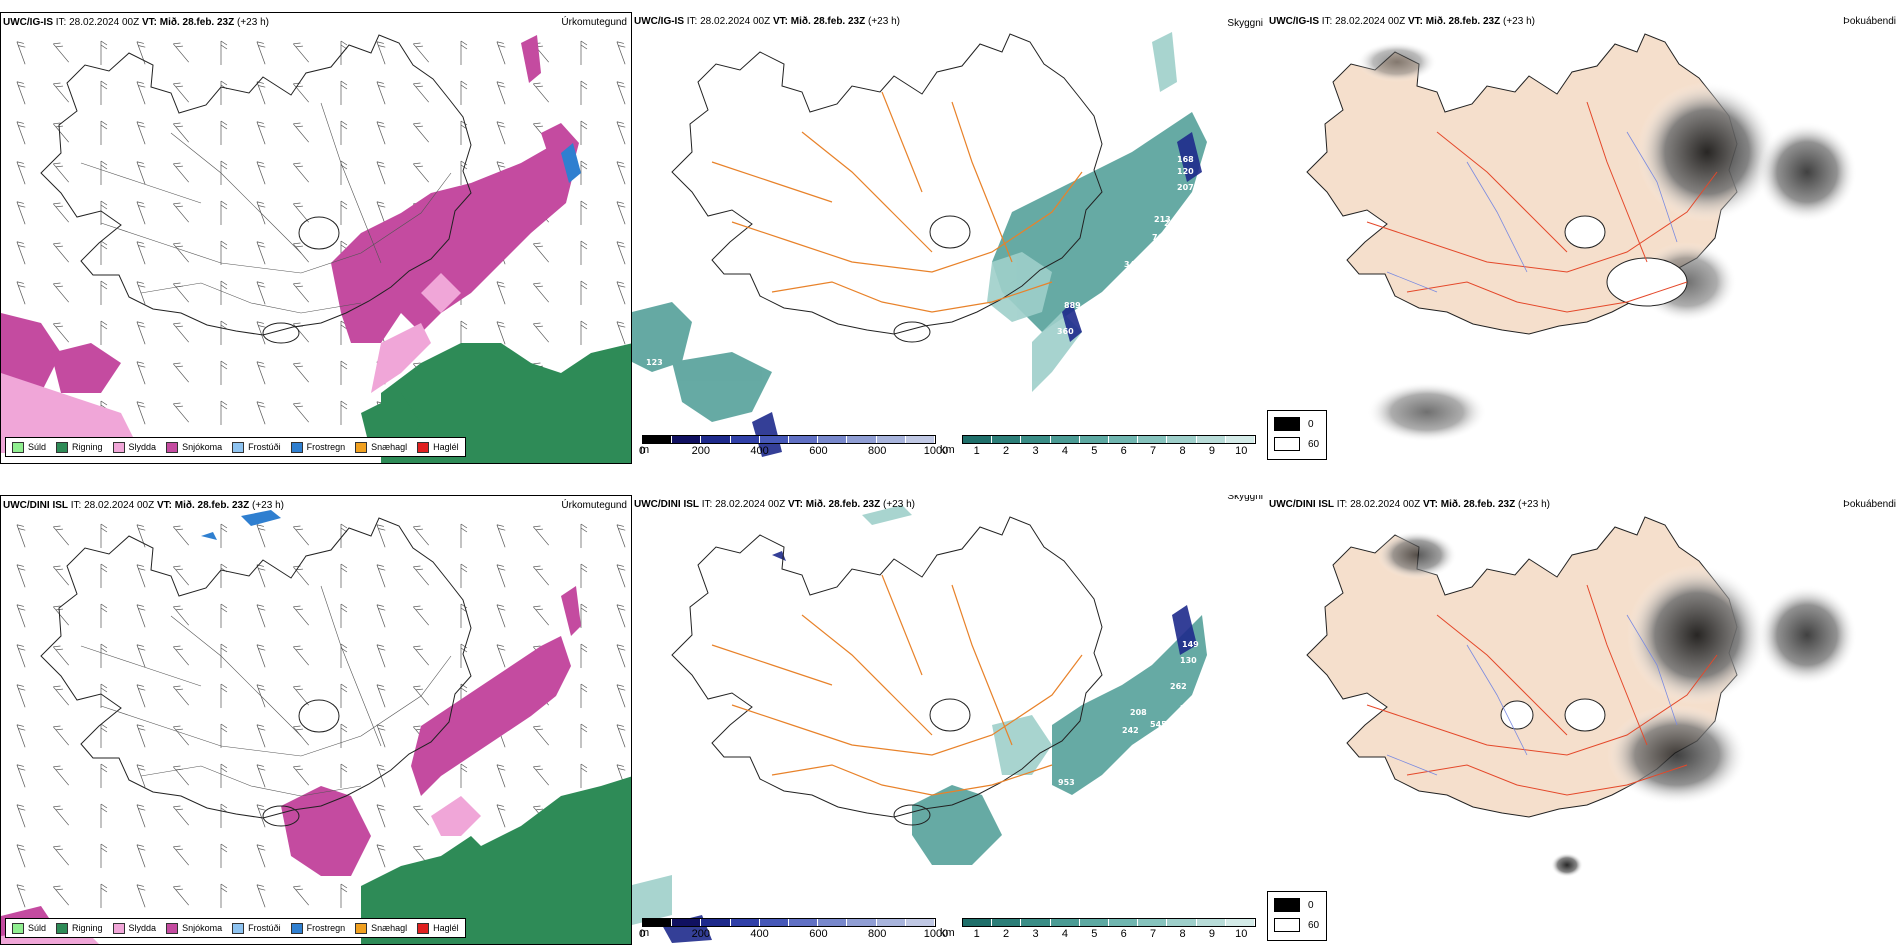  I want to click on visibility-value-label: 338, so click(1148, 264).